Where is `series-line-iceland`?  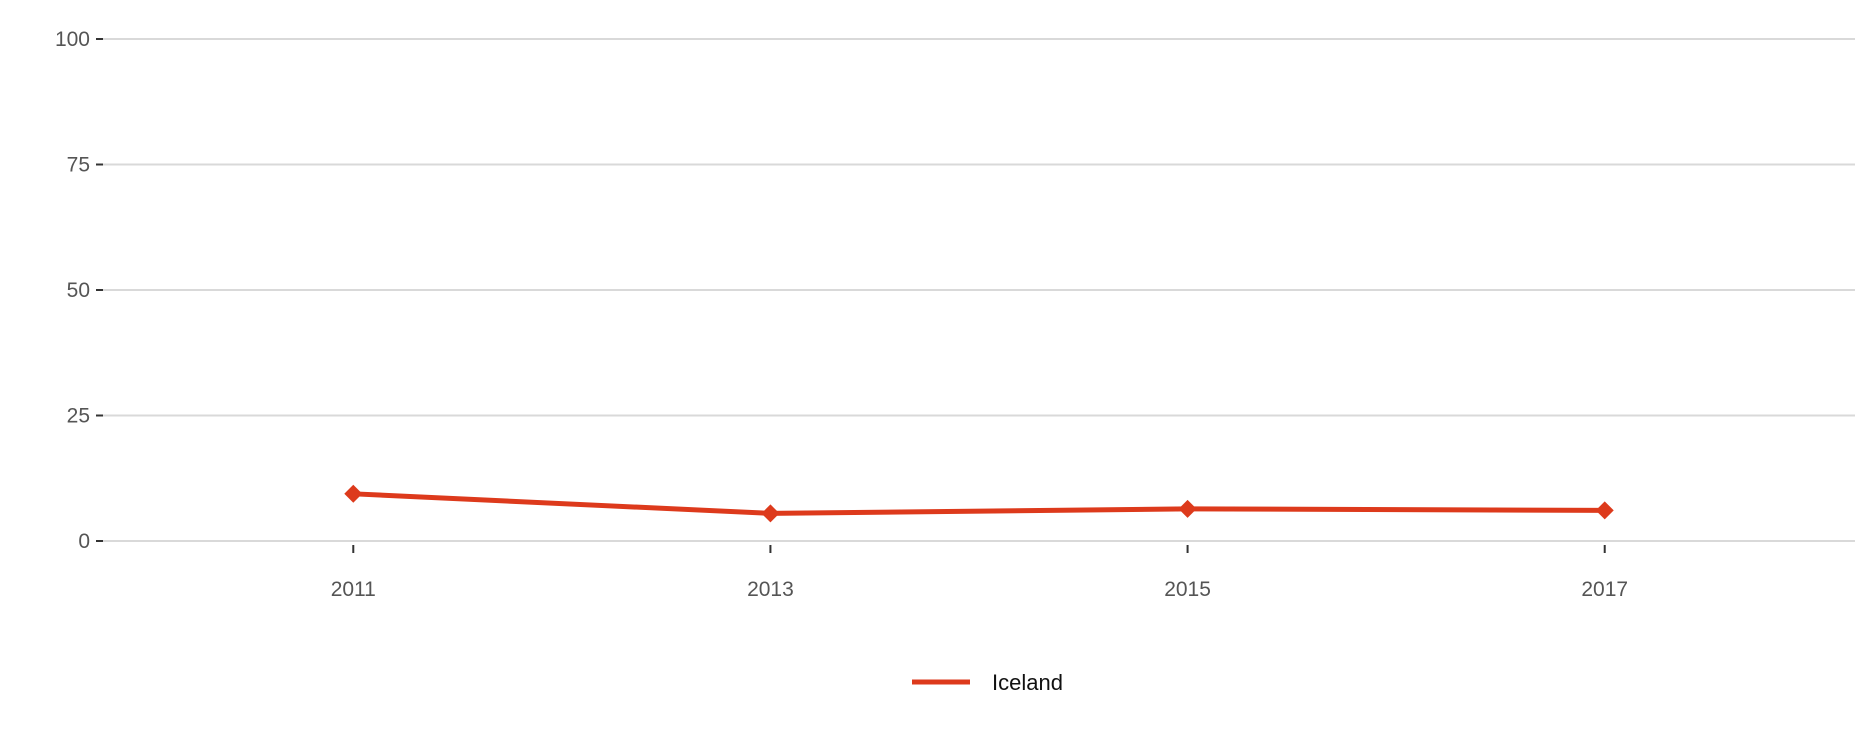 series-line-iceland is located at coordinates (979, 503).